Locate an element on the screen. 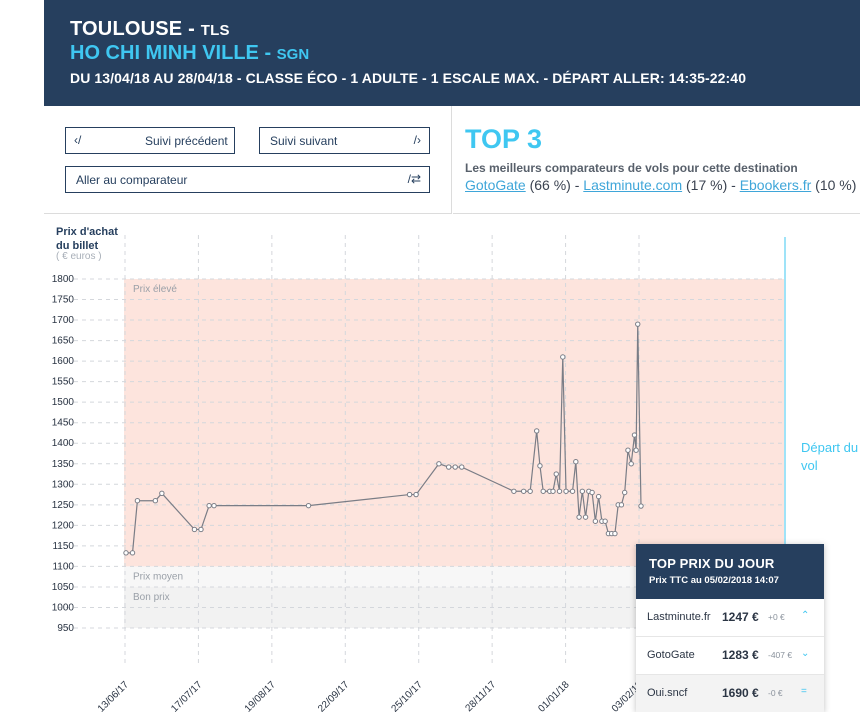 The width and height of the screenshot is (860, 712). price-row: GotoGate 1283 € -407 € ⌄ is located at coordinates (730, 656).